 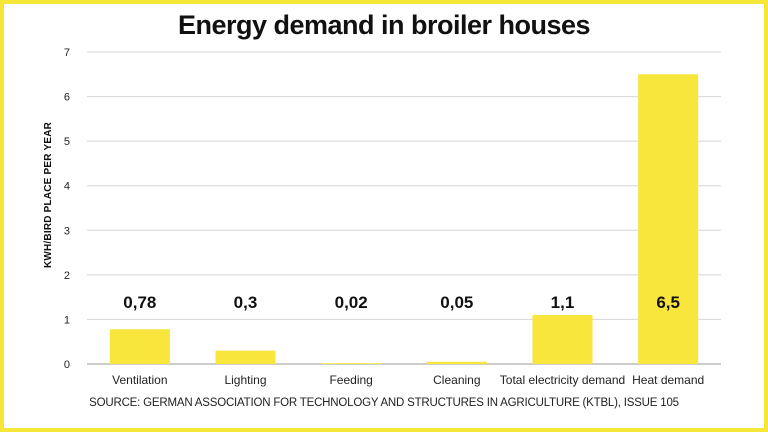 I want to click on bar-heat-demand, so click(x=668, y=219).